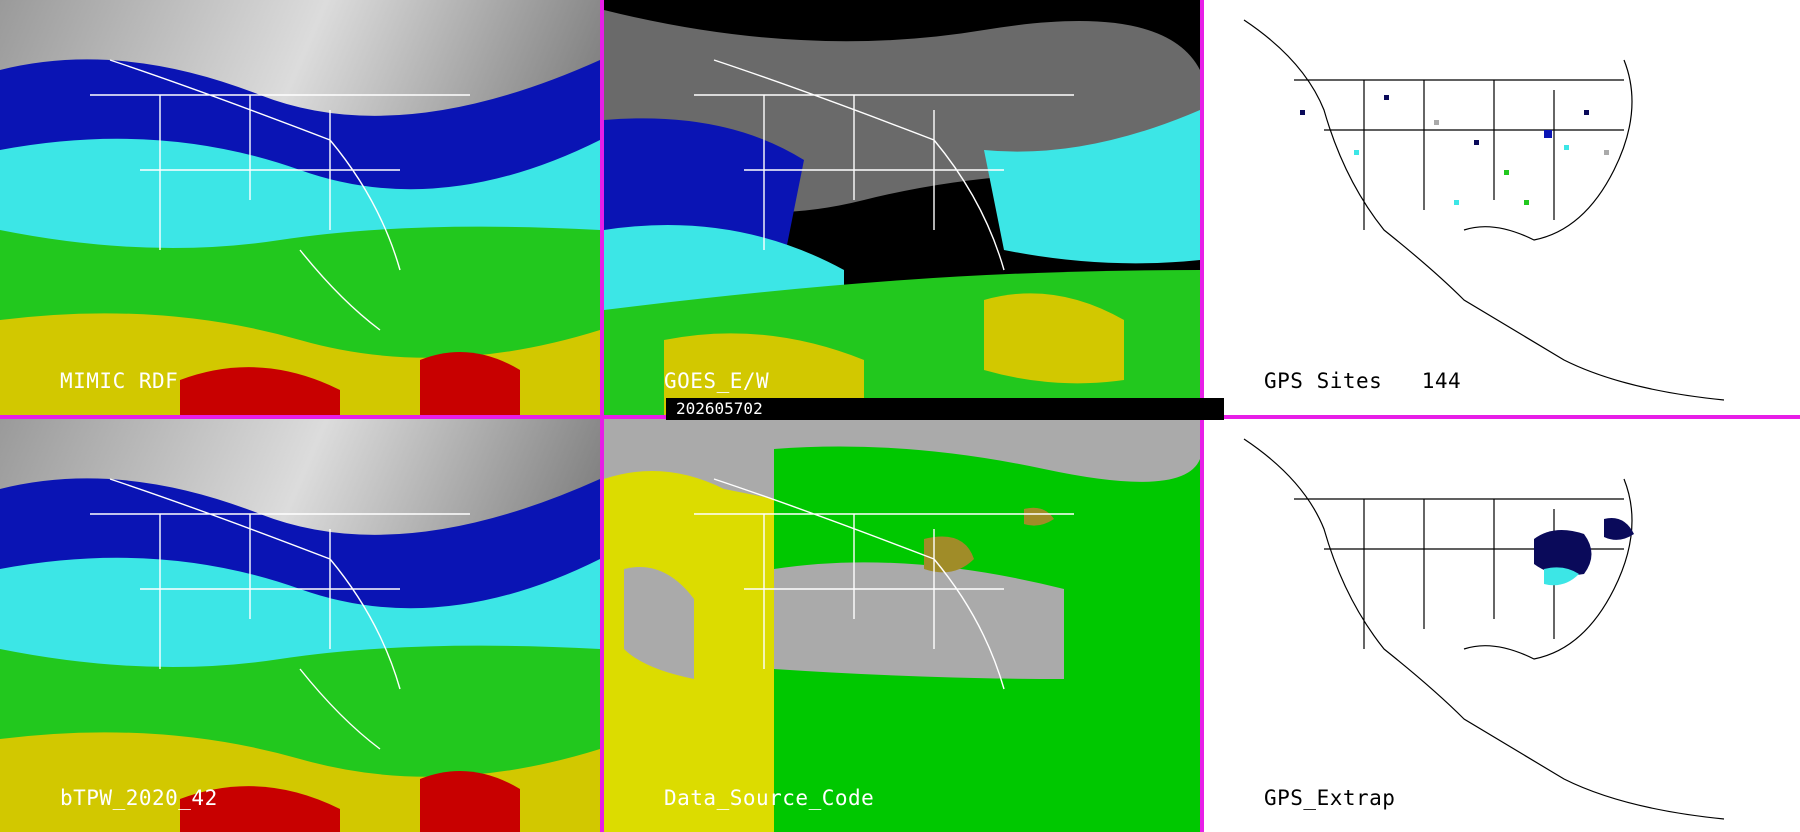 The height and width of the screenshot is (832, 1800). What do you see at coordinates (1323, 381) in the screenshot?
I see `gps-sites-title: GPS Sites` at bounding box center [1323, 381].